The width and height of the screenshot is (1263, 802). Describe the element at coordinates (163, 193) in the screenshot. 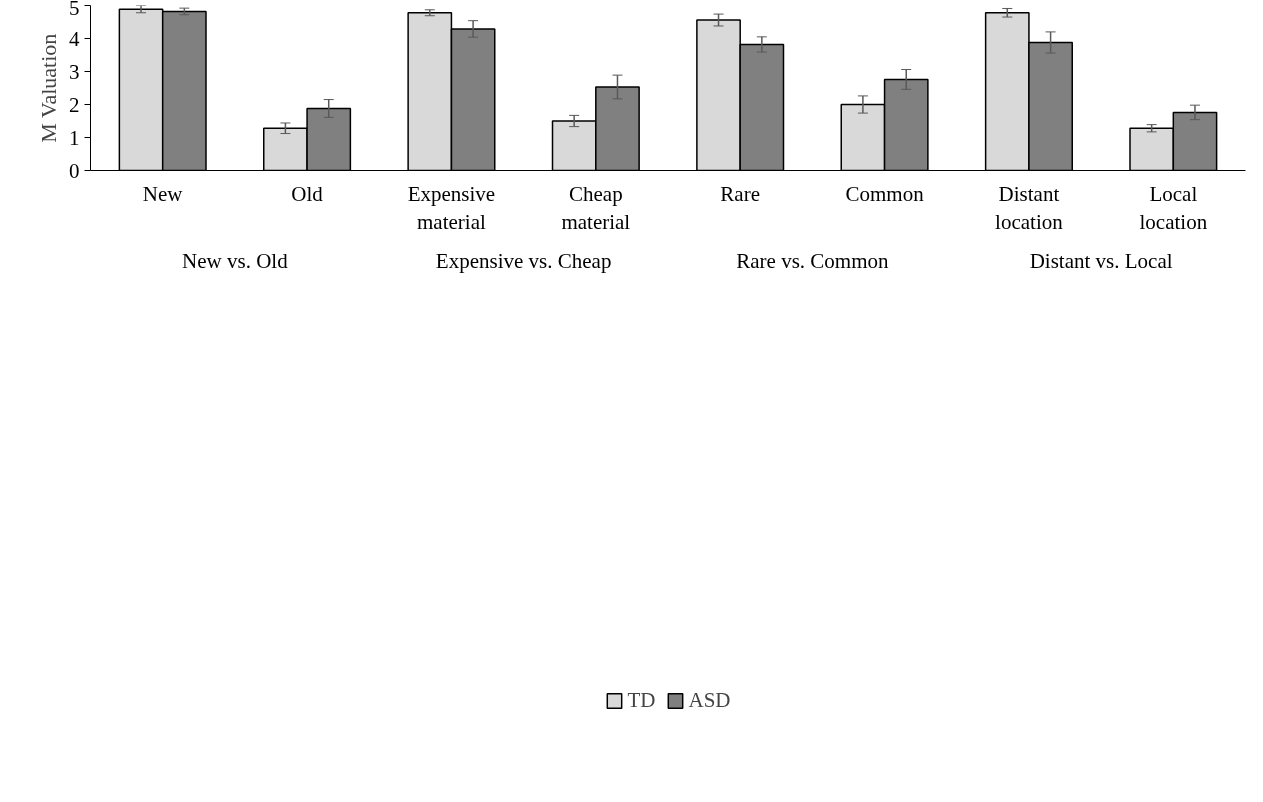

I see `x-tick-label: New` at that location.